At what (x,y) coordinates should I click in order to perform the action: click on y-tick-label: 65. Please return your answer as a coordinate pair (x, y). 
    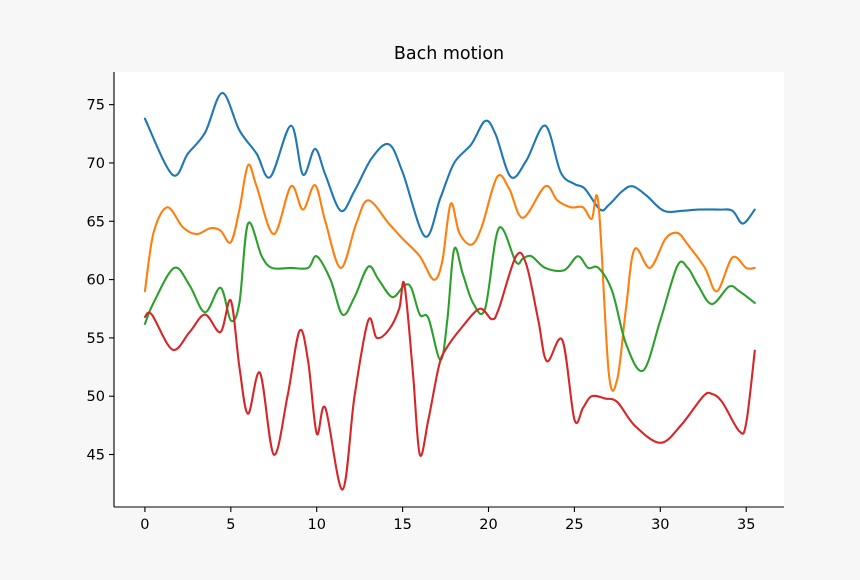
    Looking at the image, I should click on (96, 222).